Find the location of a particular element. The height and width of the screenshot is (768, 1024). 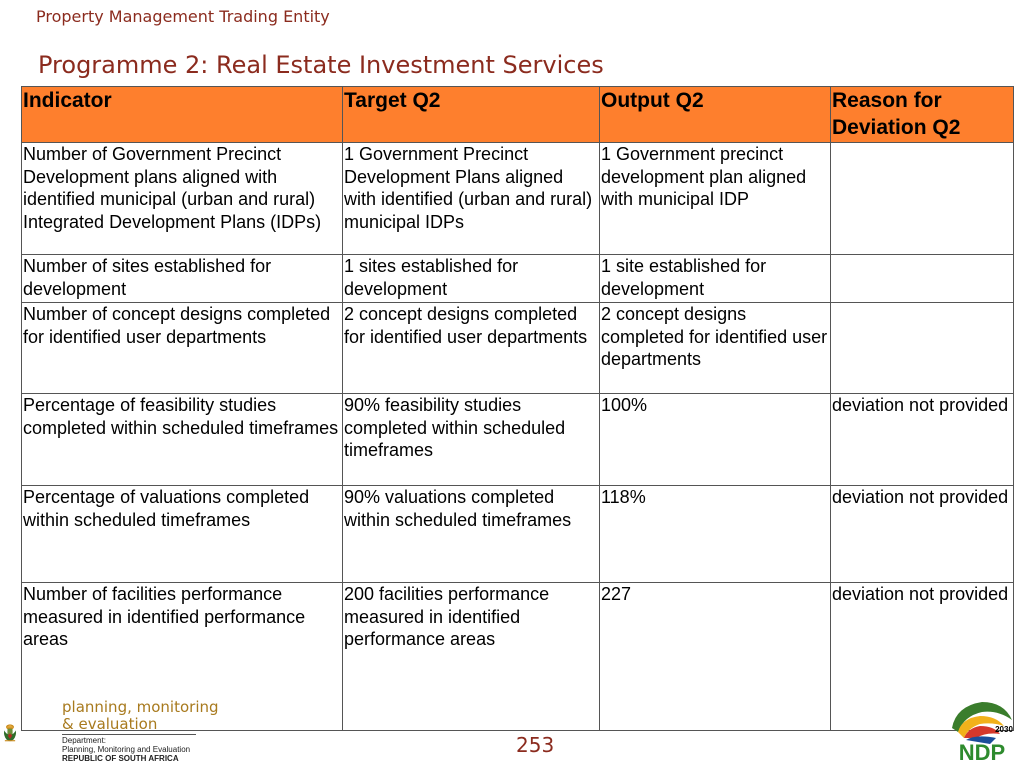

header-indicator: Indicator is located at coordinates (182, 114).